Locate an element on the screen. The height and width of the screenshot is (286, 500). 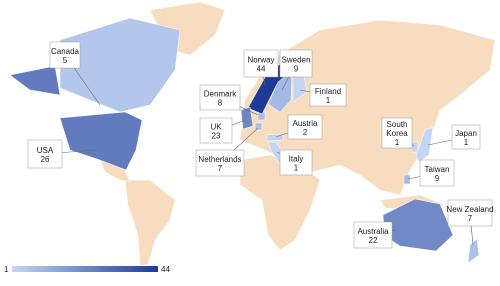
legend-bar is located at coordinates (85, 269).